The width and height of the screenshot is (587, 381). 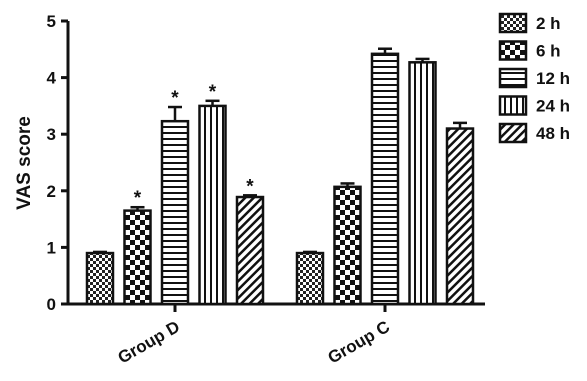 I want to click on x-axis: Group D Group C, so click(x=276, y=334).